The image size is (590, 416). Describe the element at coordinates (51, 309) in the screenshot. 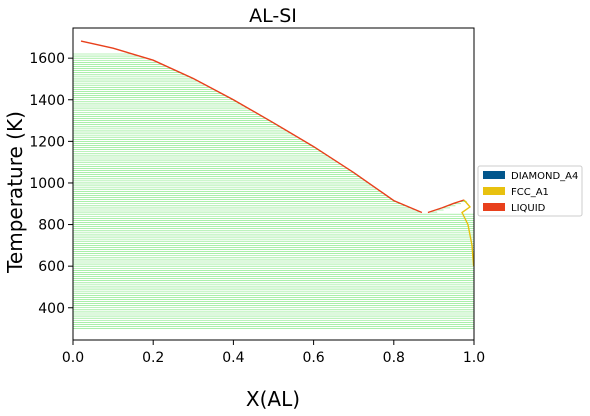

I see `y-tick-label: 400` at that location.